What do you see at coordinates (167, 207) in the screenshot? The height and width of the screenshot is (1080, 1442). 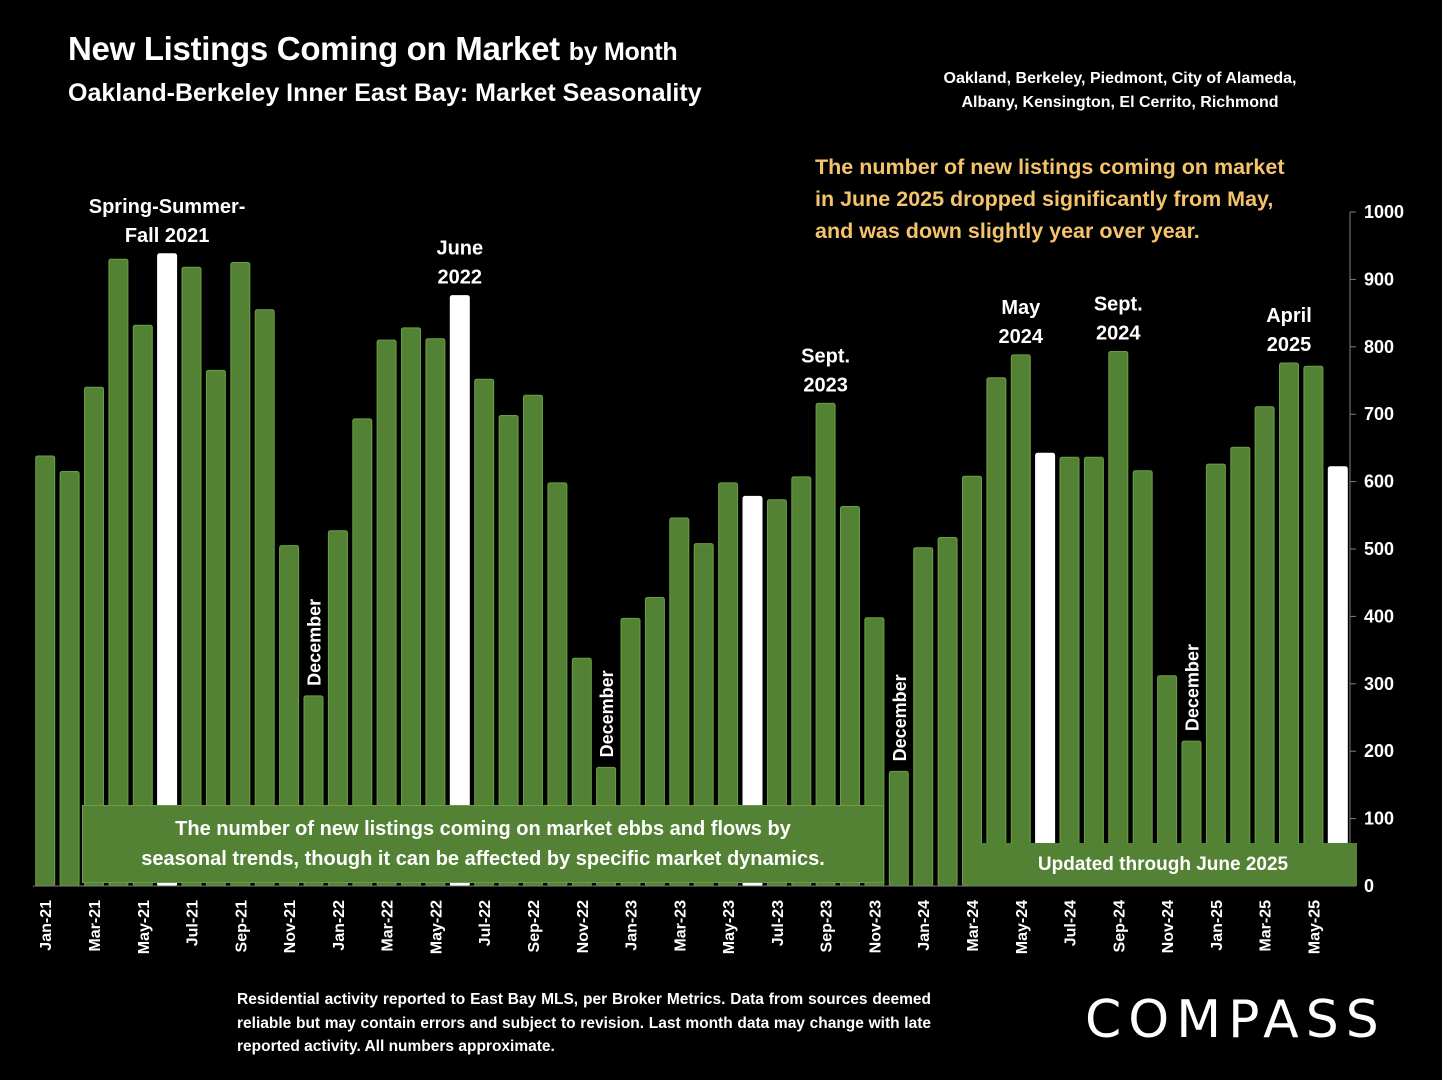 I see `annotation-line: Spring-Summer-` at bounding box center [167, 207].